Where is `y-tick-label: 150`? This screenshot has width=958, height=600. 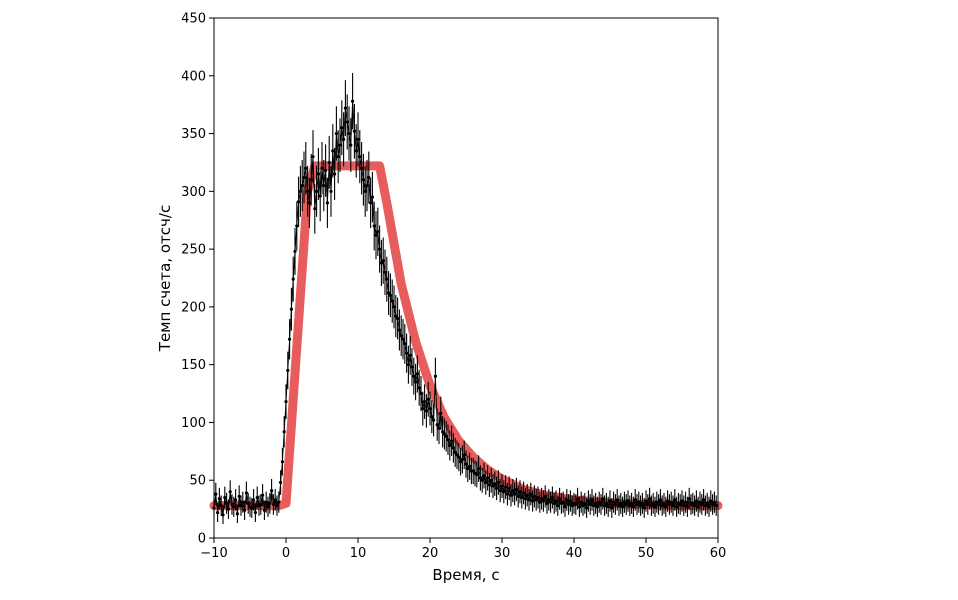
y-tick-label: 150 is located at coordinates (193, 365).